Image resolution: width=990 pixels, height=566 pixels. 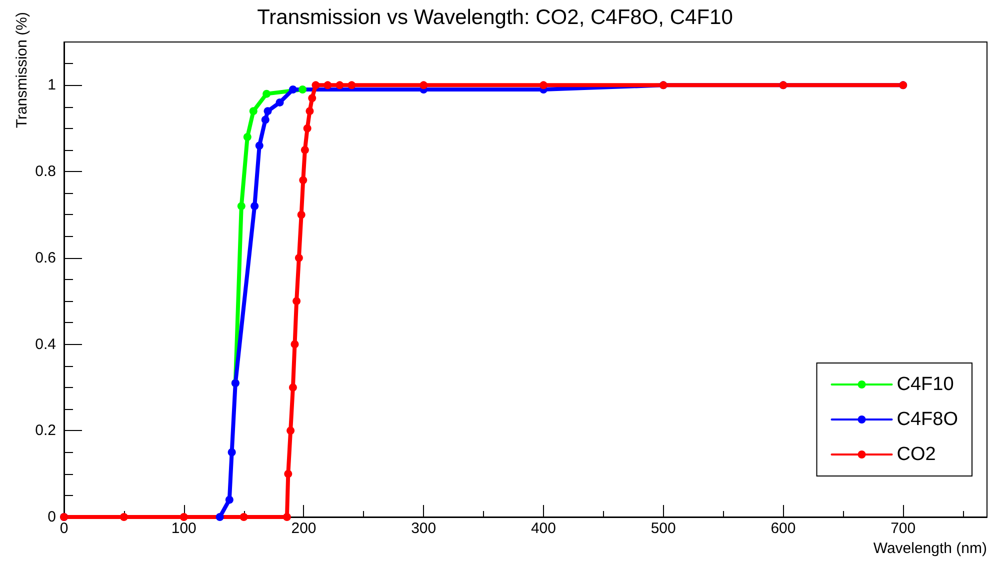 I want to click on x-tick-label: 600, so click(x=783, y=528).